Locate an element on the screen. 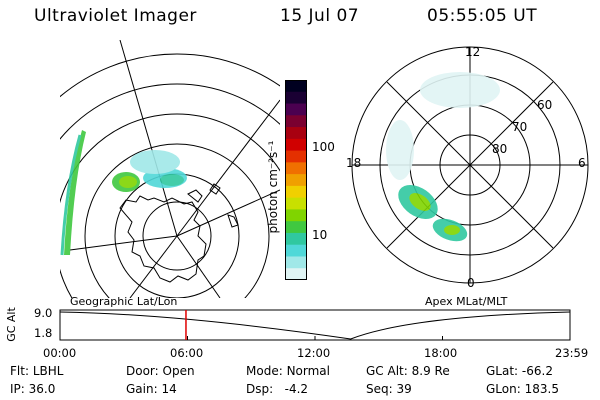 The width and height of the screenshot is (600, 400). mlt-label-0: 0 is located at coordinates (471, 283).